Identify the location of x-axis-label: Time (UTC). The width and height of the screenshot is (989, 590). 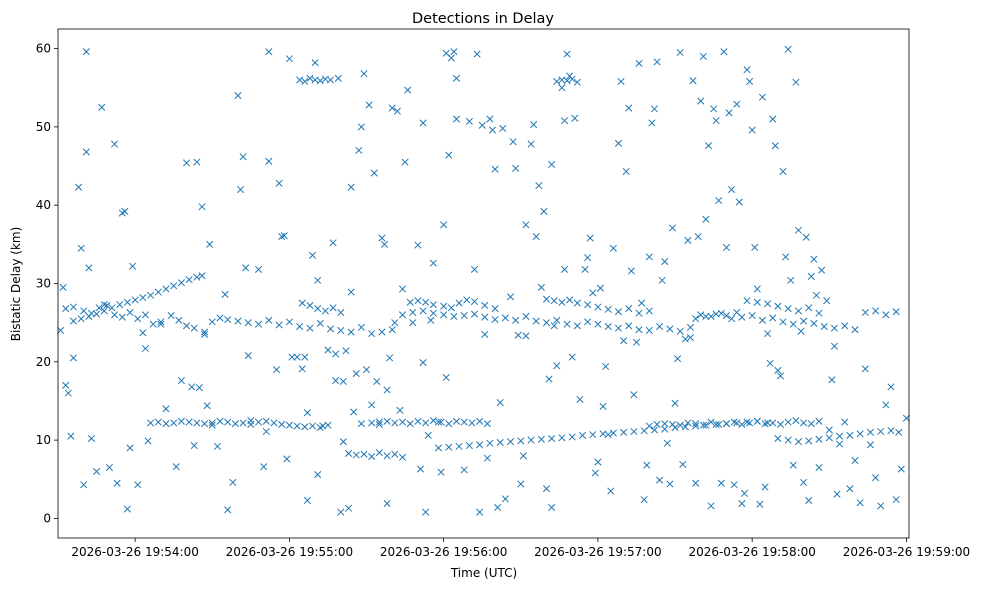
(483, 573).